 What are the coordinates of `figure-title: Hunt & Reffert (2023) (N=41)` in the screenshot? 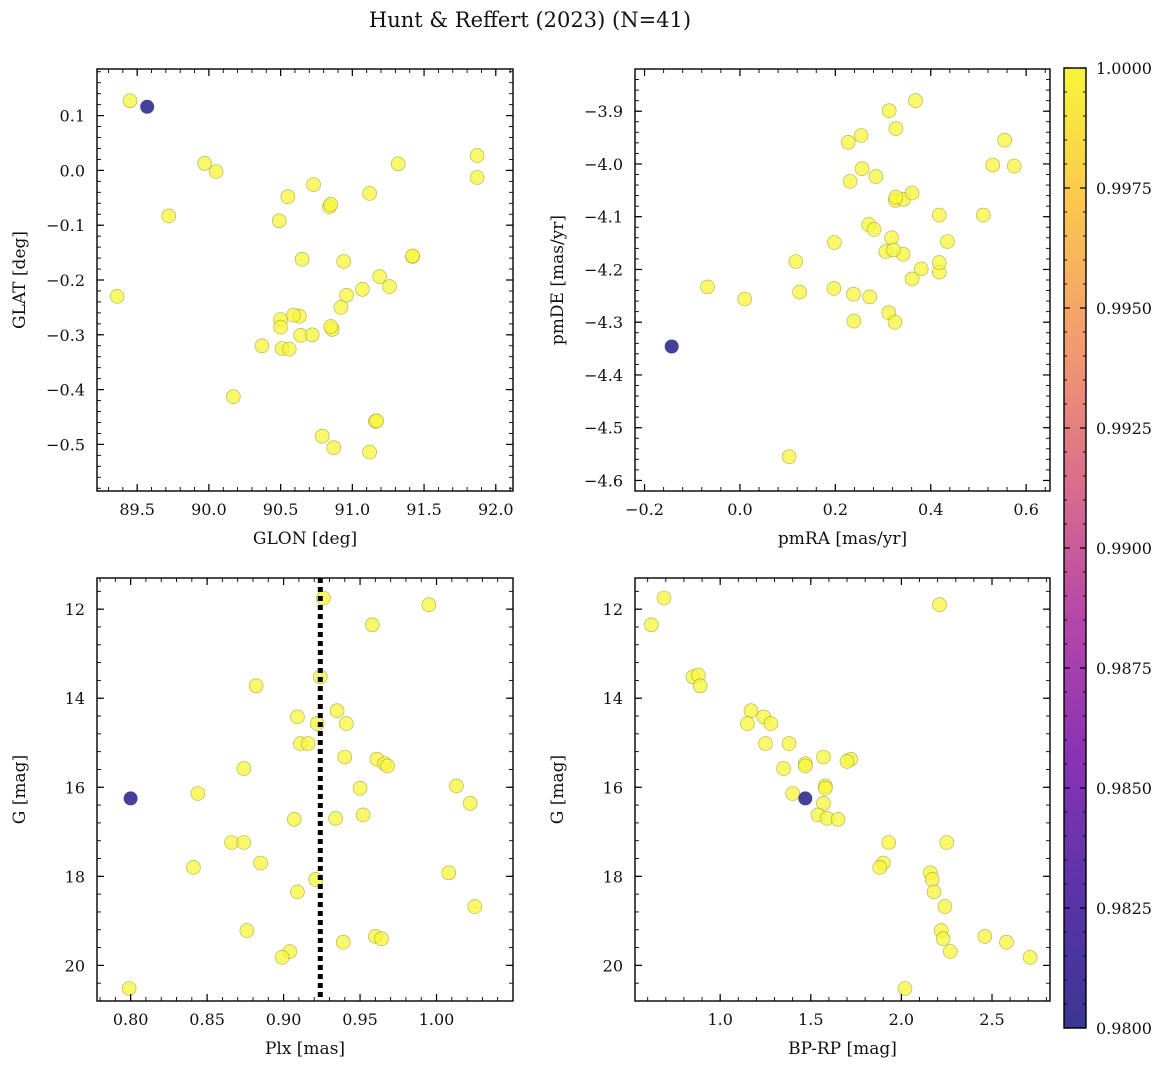 It's located at (530, 20).